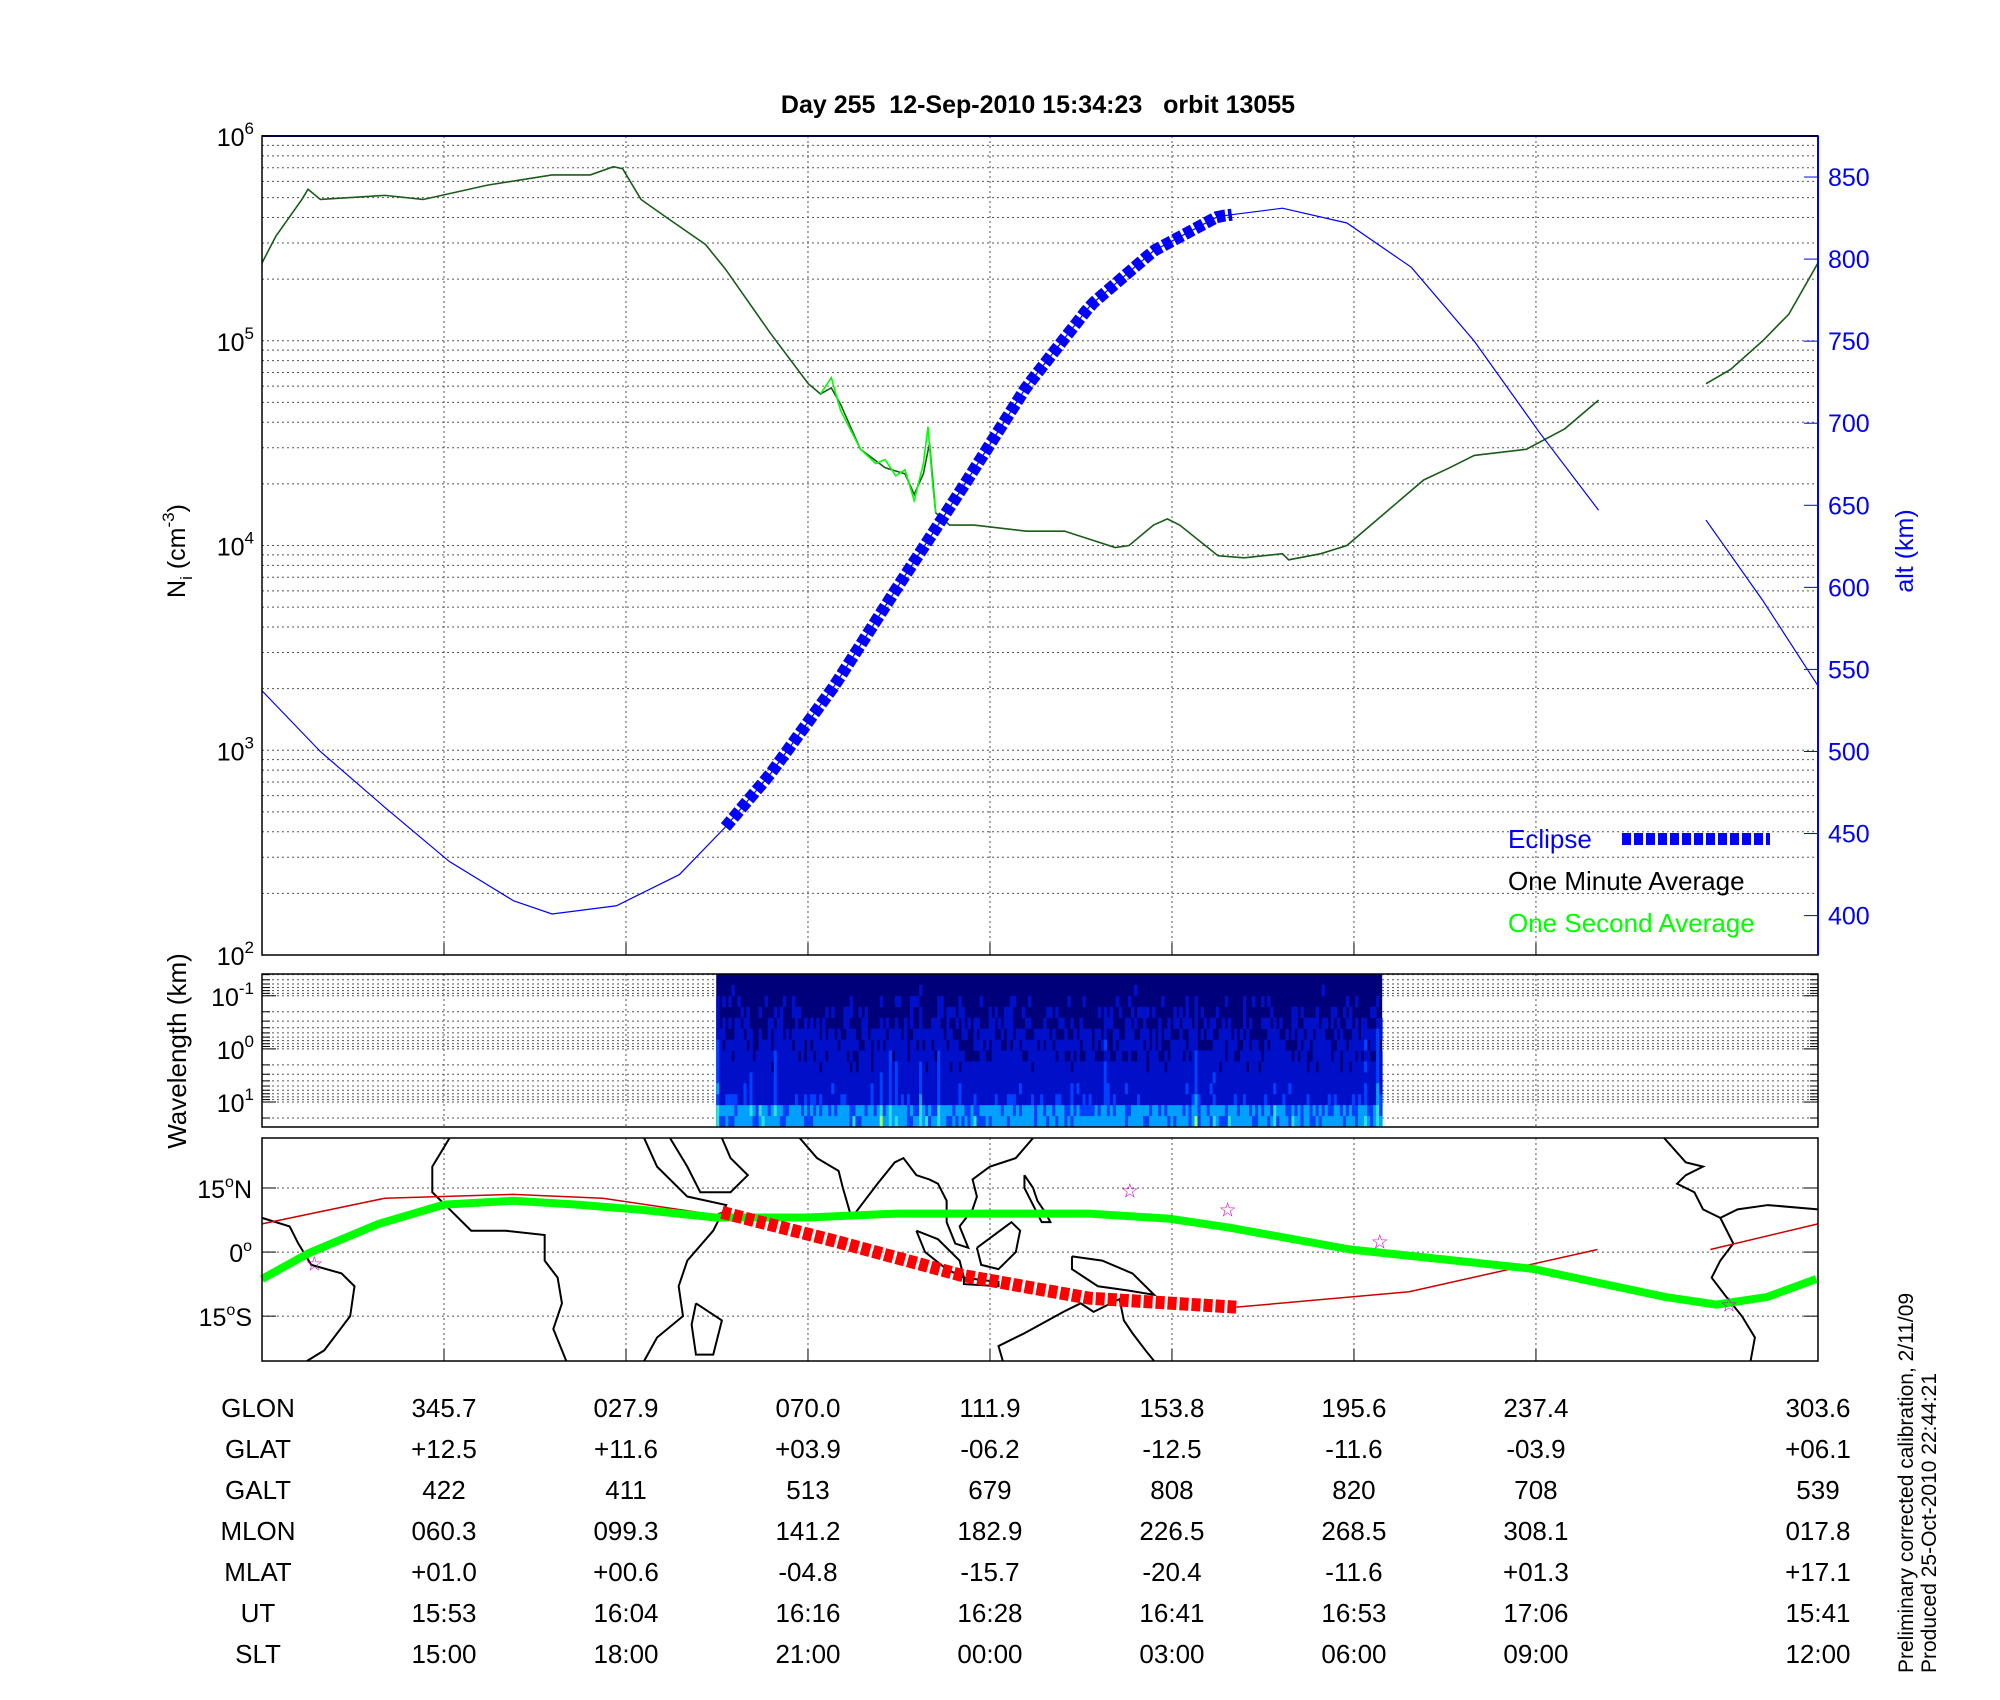 This screenshot has width=2000, height=1700. I want to click on y2-tick-label: 400, so click(1849, 917).